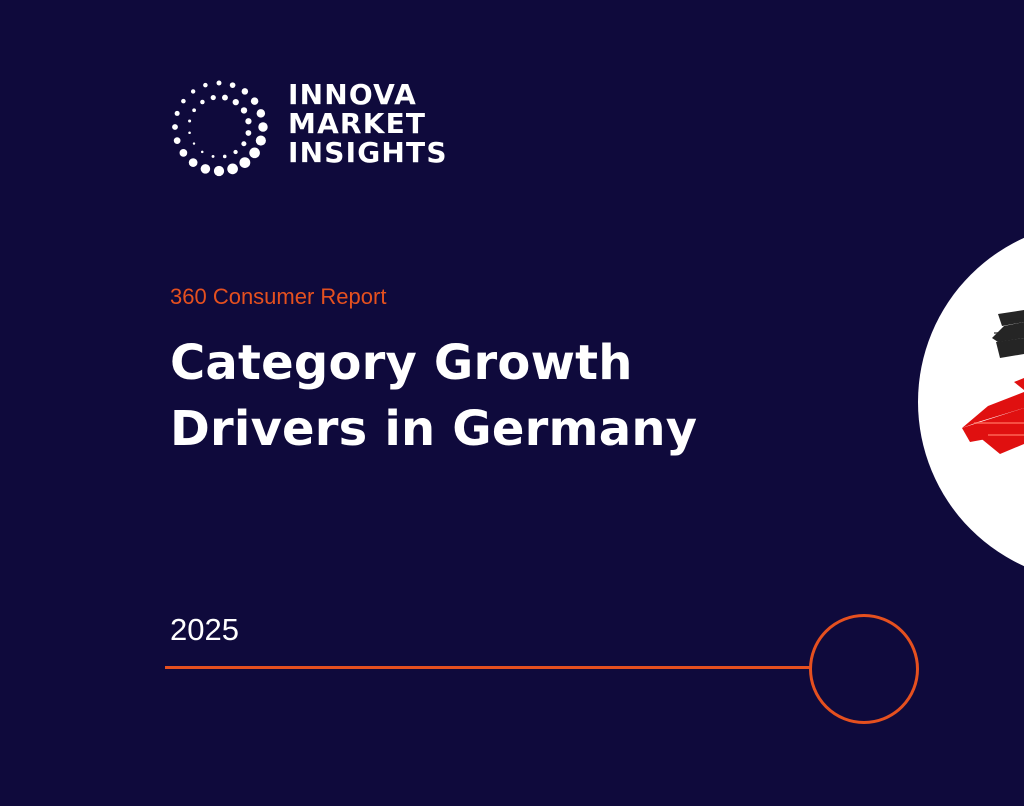  I want to click on report-year: 2025, so click(204, 629).